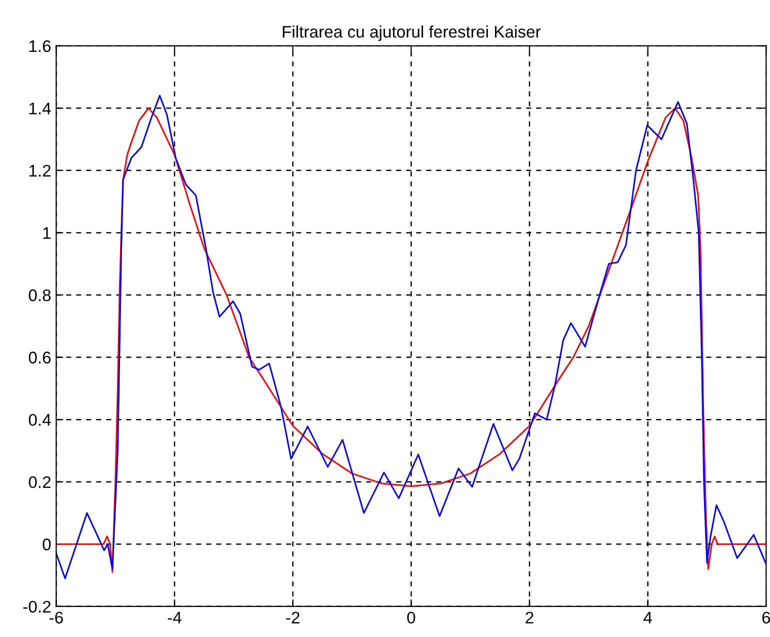 This screenshot has height=637, width=770. I want to click on y-tick-label: -0.2, so click(37, 606).